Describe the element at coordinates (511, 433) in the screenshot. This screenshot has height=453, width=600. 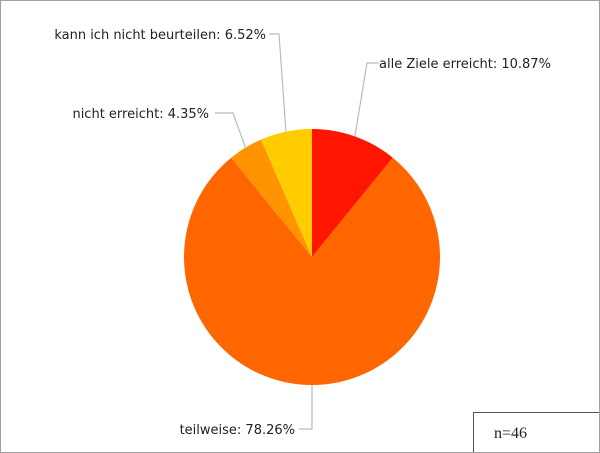
I see `sample-size-label: n=46` at that location.